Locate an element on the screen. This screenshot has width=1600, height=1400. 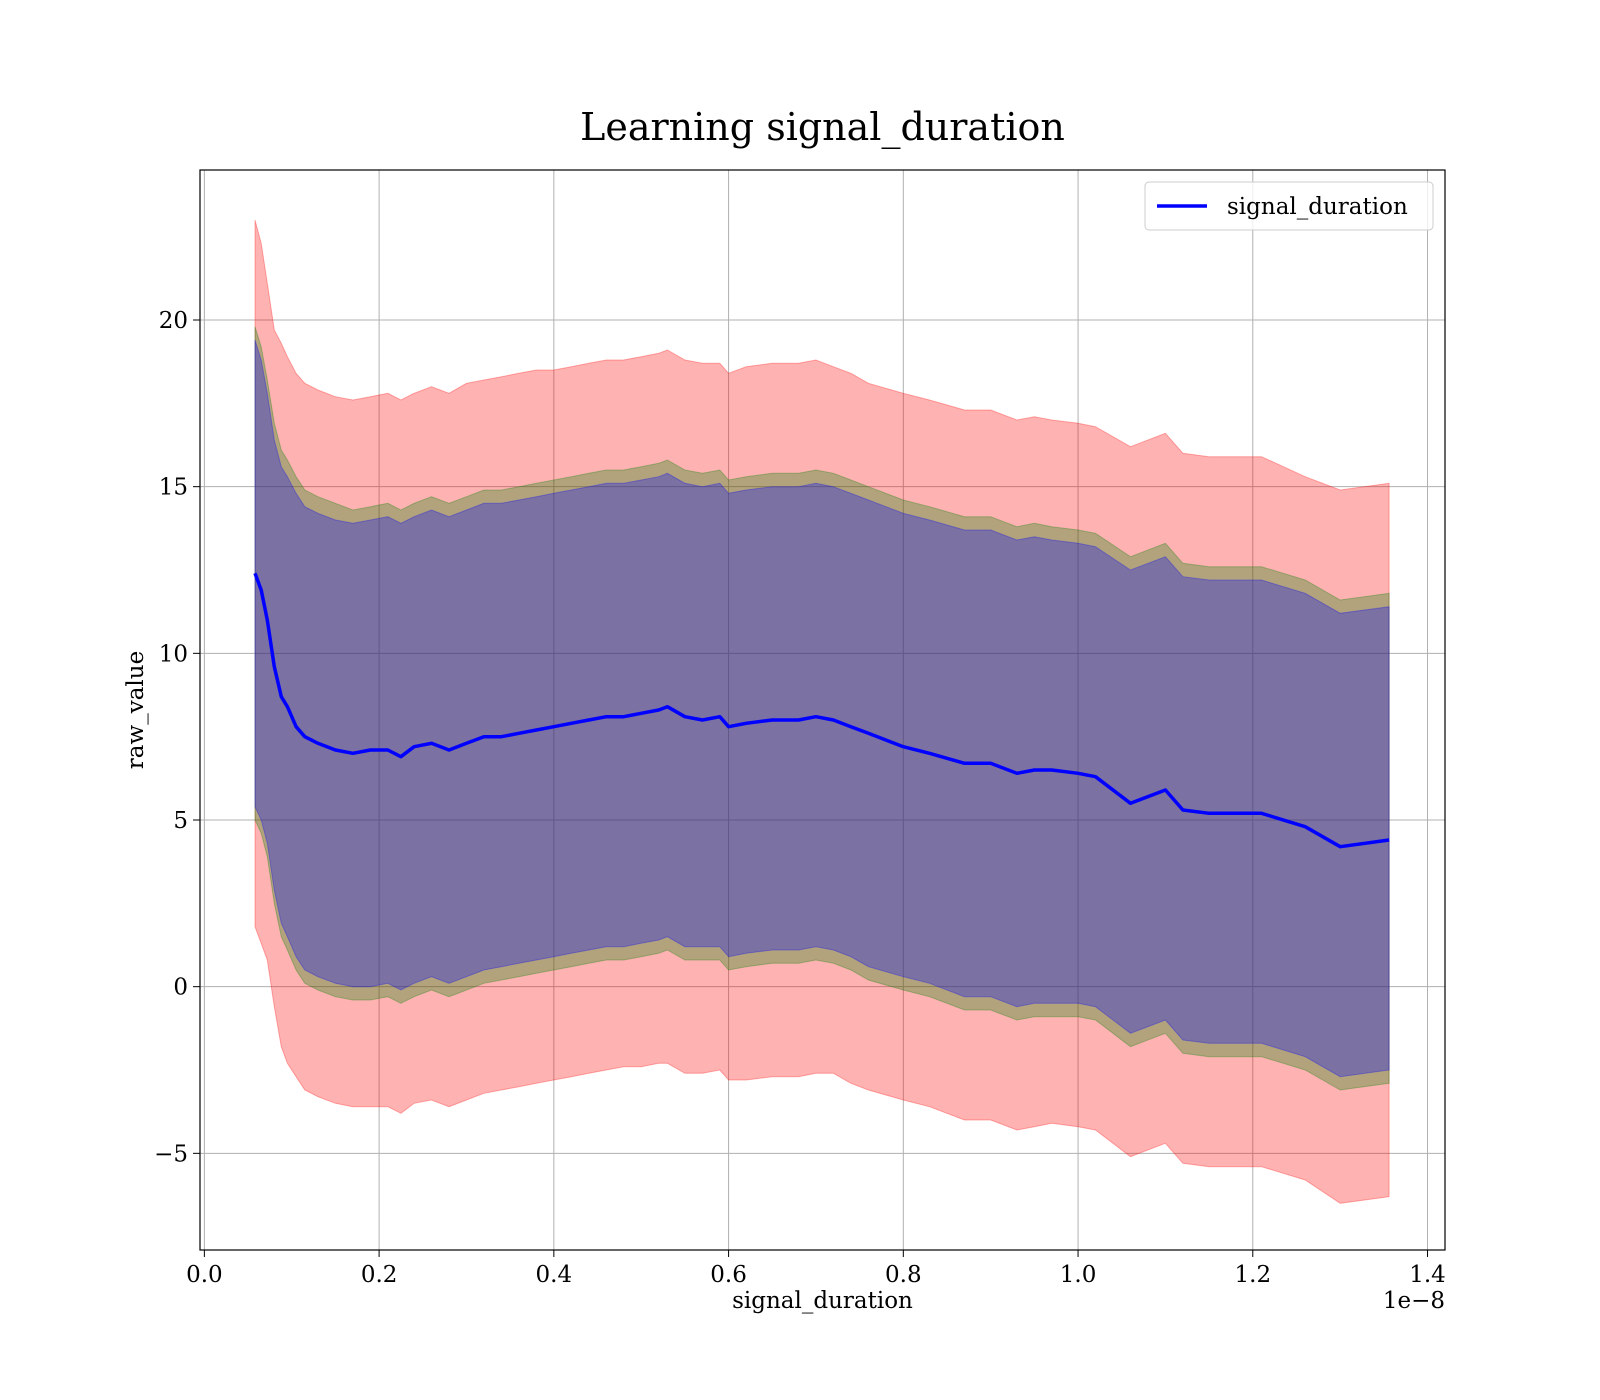
series-line is located at coordinates (821, 710).